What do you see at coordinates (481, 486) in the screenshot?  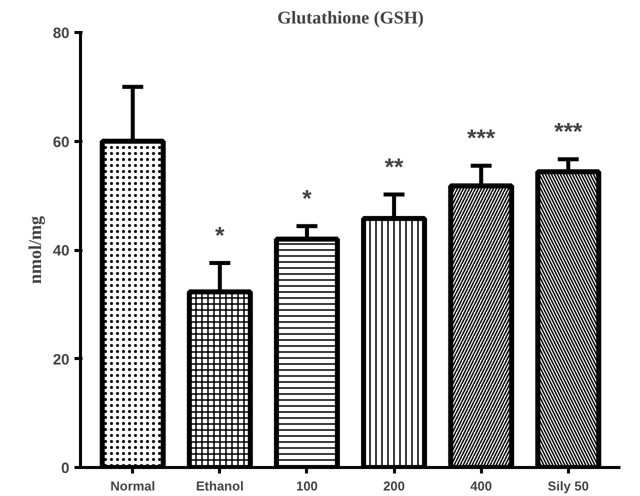 I see `x-tick-label: 400` at bounding box center [481, 486].